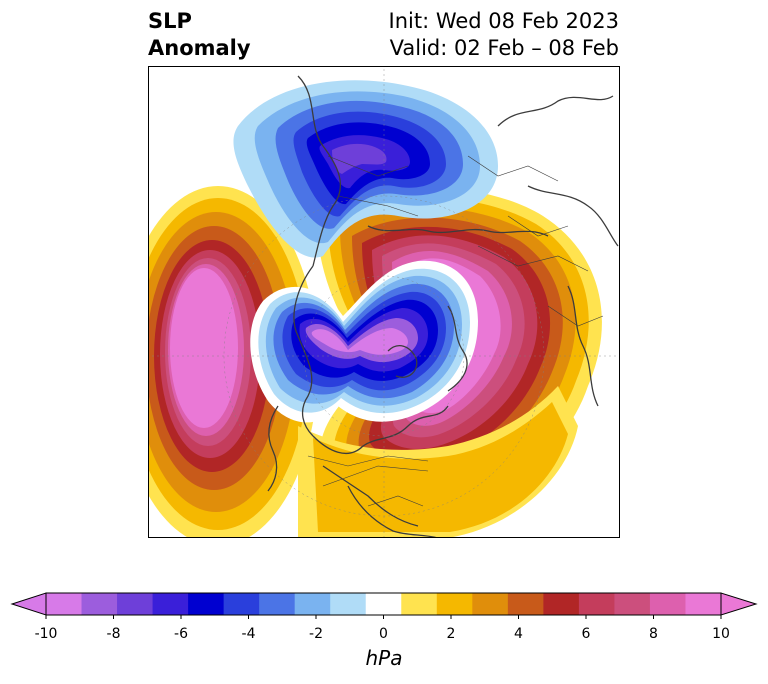 The image size is (768, 684). Describe the element at coordinates (586, 634) in the screenshot. I see `colorbar-tick-label: 6` at that location.